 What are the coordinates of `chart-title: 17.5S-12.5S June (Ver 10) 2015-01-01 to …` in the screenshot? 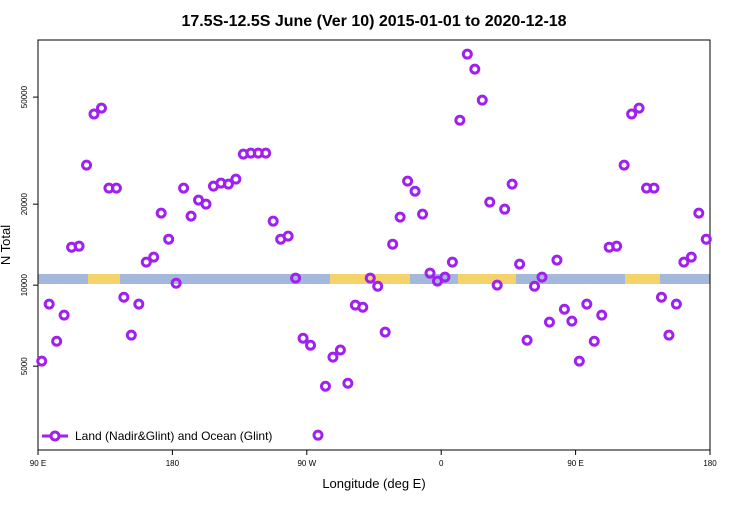 It's located at (373, 21).